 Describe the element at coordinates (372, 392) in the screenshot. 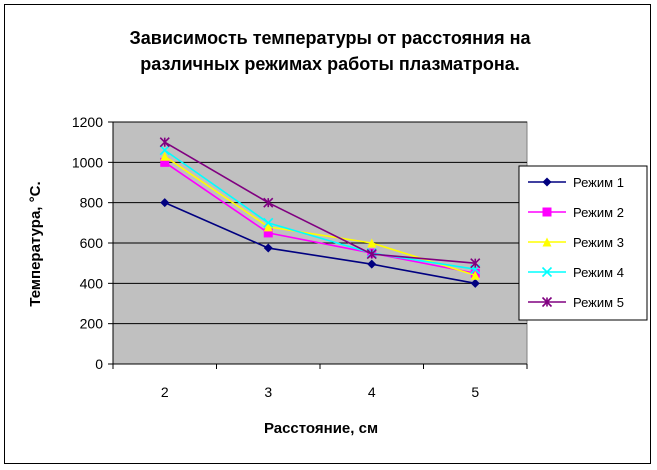

I see `x-tick-label-4: 4` at that location.